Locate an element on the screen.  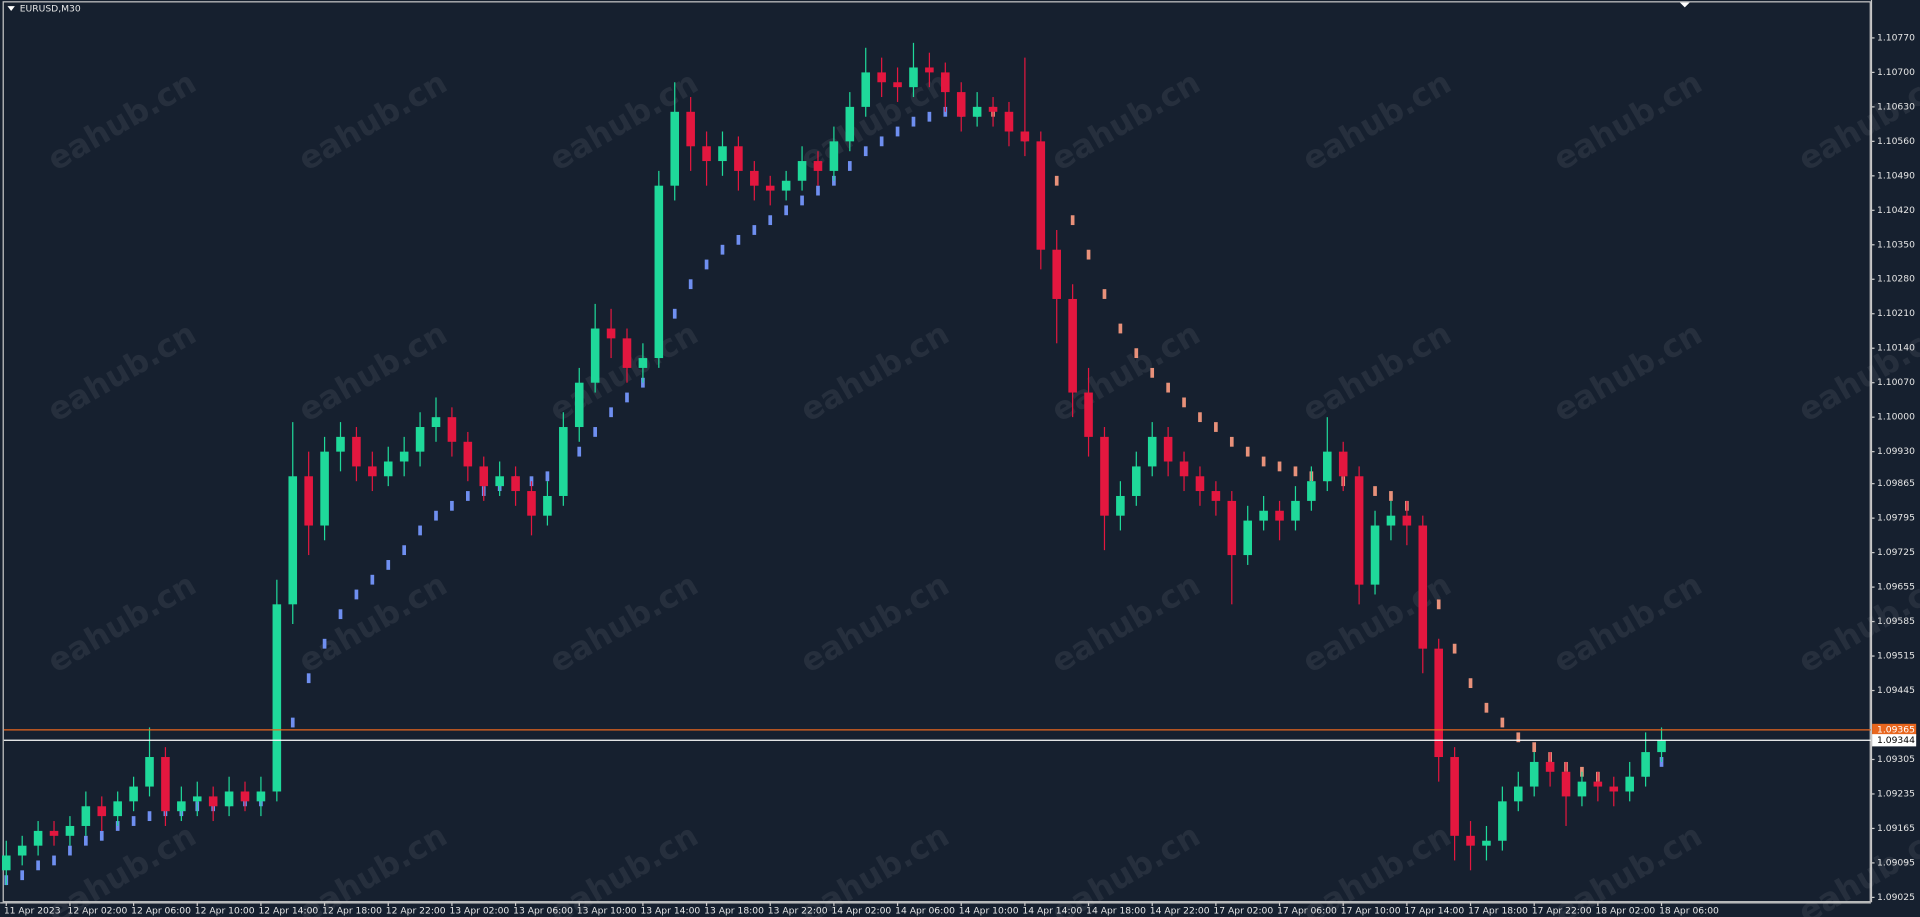
y-tick-label: 1.10280 is located at coordinates (1896, 279).